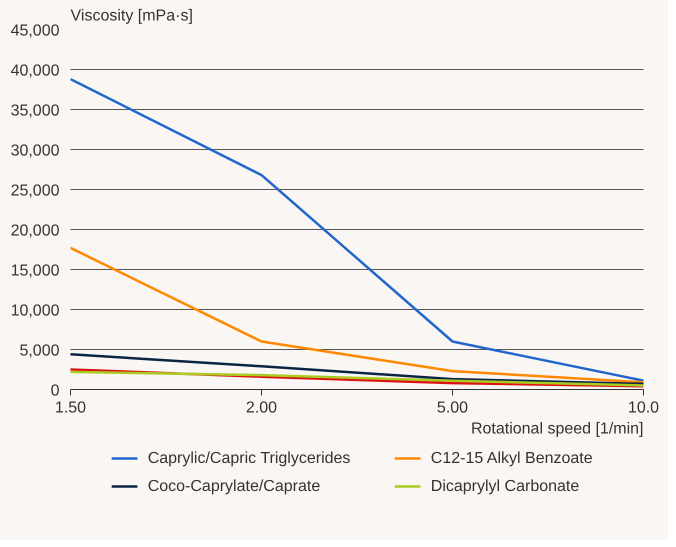 The width and height of the screenshot is (676, 547). Describe the element at coordinates (35, 311) in the screenshot. I see `y-tick-label: 10,000` at that location.